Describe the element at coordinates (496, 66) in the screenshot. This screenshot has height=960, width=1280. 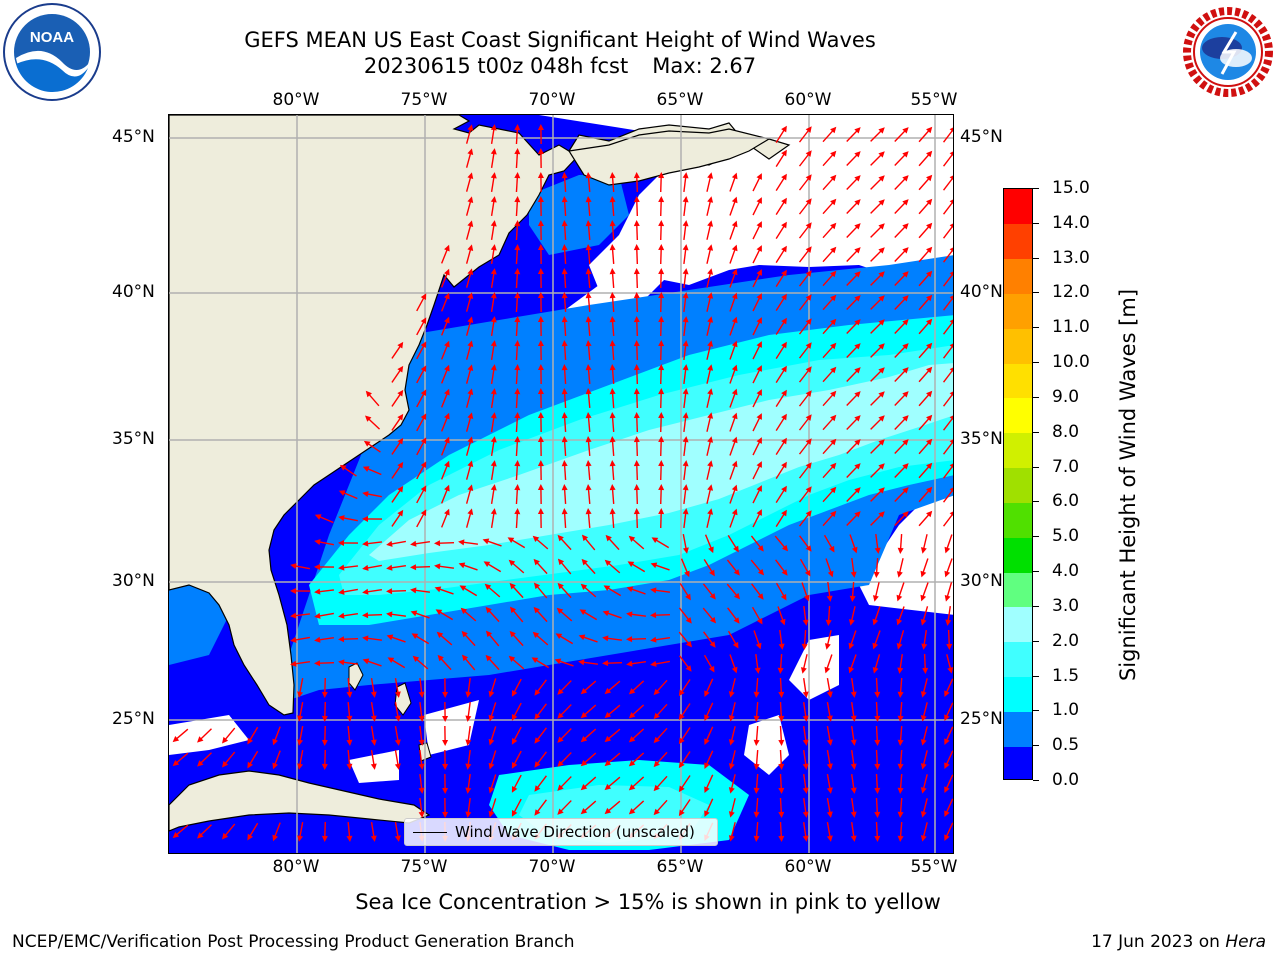
I see `forecast-run: 20230615 t00z 048h fcst` at that location.